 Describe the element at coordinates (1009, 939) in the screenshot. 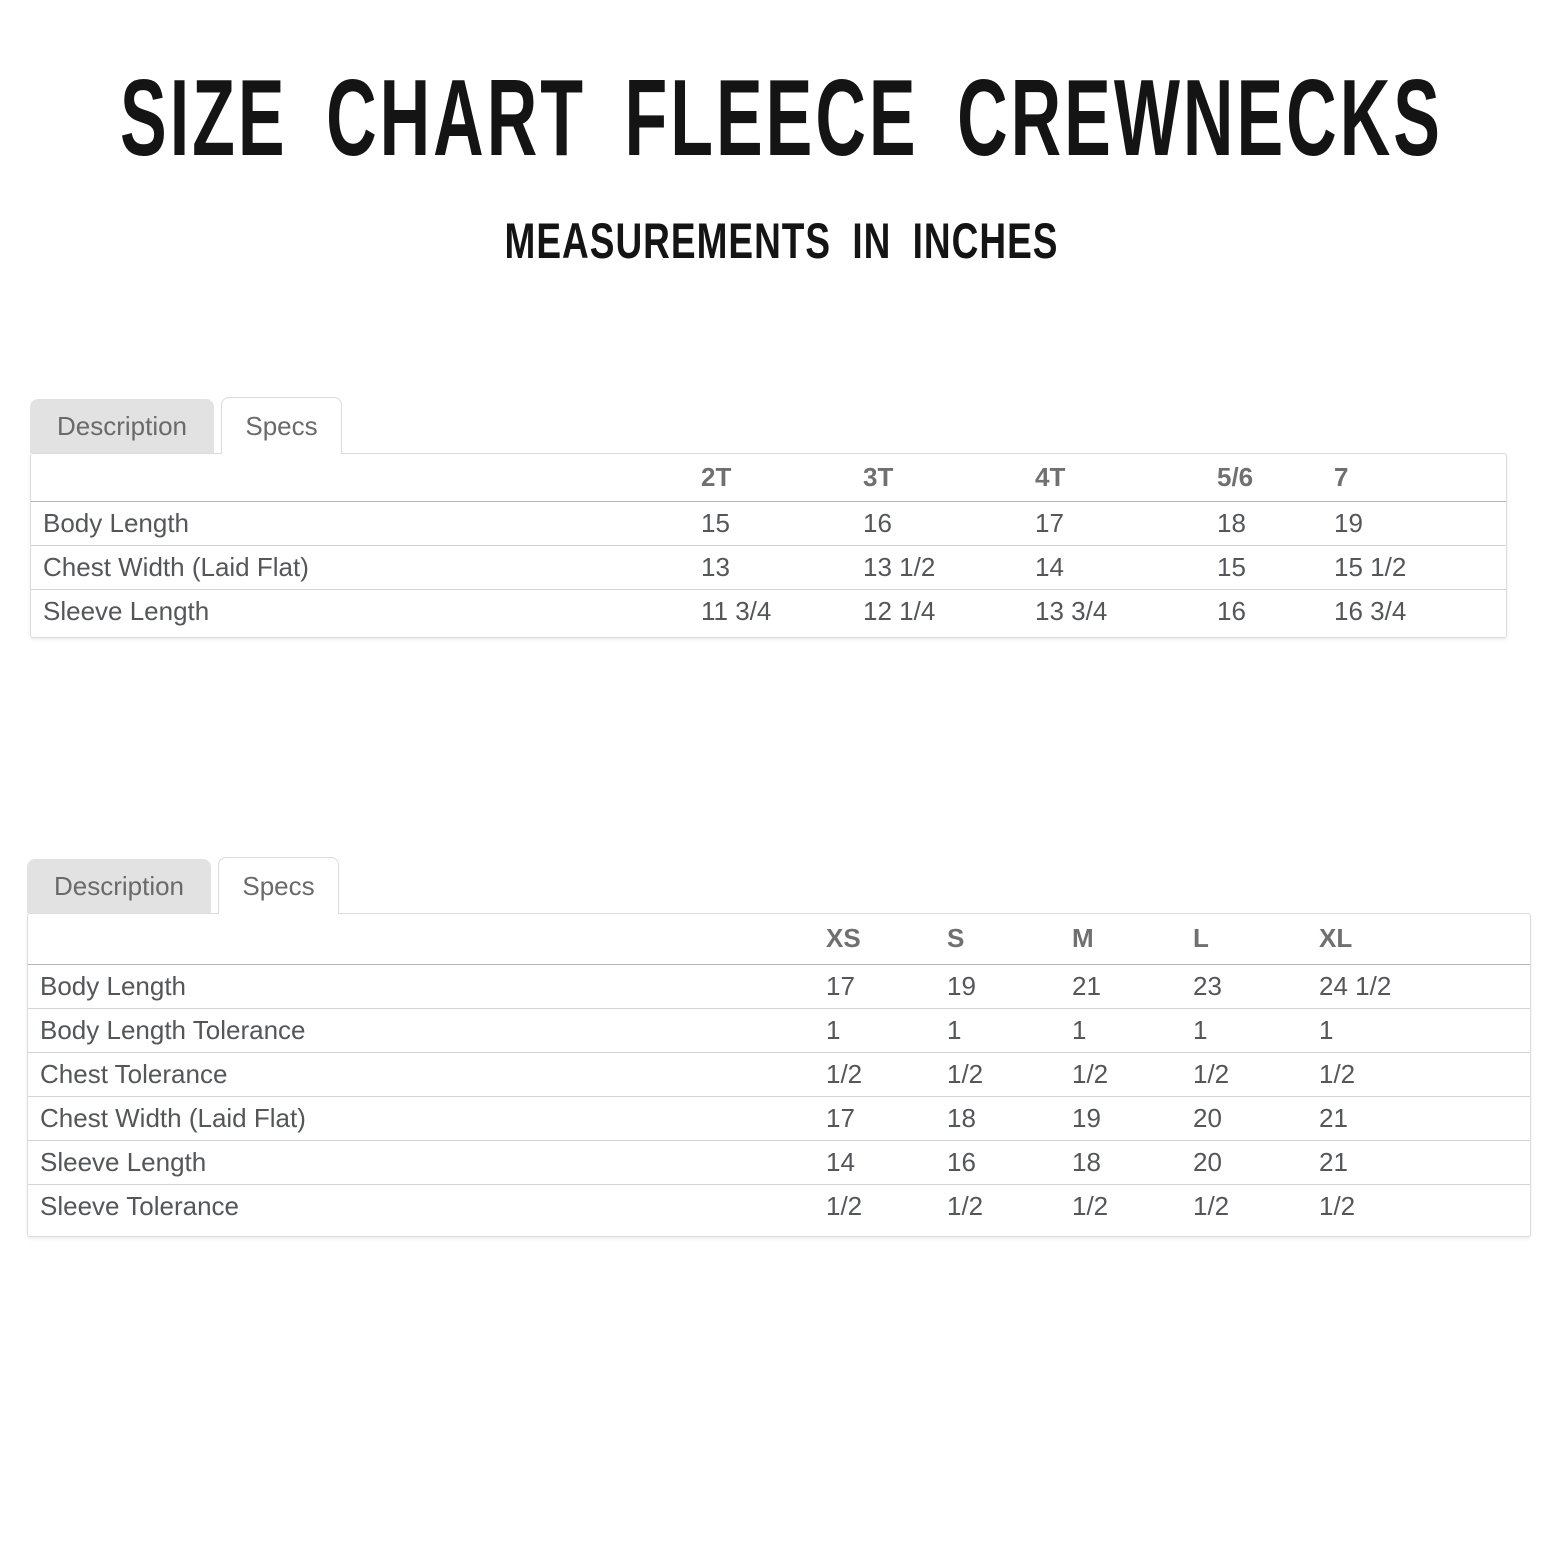

I see `column-header-cell: S` at that location.